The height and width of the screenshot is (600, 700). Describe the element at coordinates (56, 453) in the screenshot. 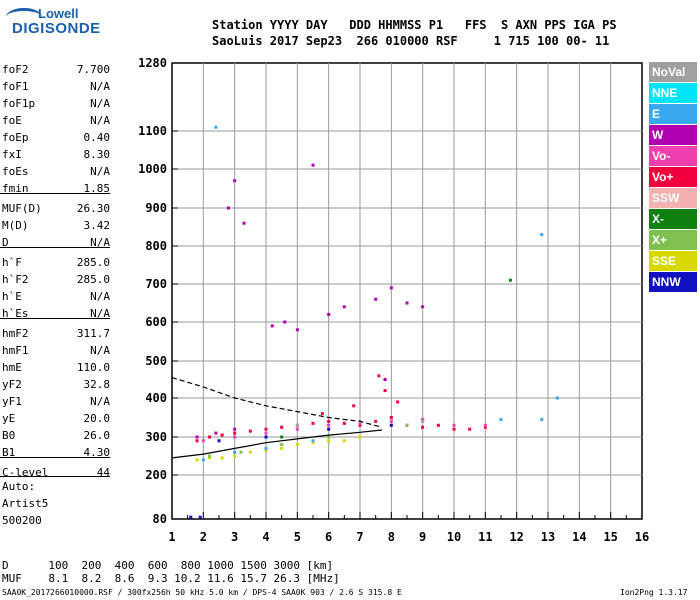

I see `param-row: B1 4.30` at that location.